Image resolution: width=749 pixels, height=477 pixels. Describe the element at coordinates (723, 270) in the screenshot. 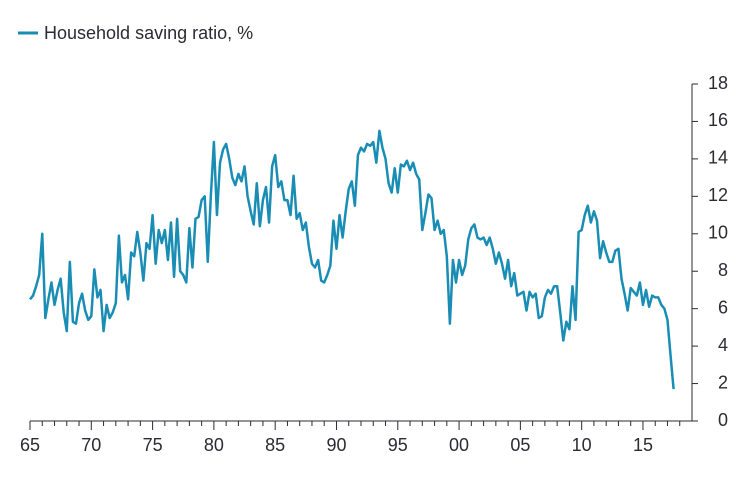

I see `y-tick-label: 8` at that location.